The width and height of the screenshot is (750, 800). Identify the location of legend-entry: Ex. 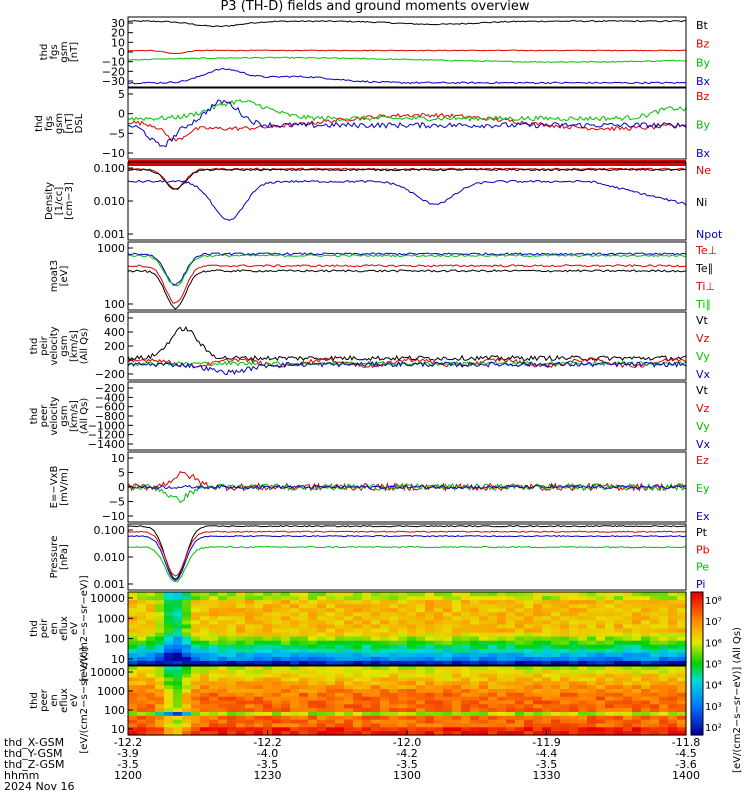
(703, 516).